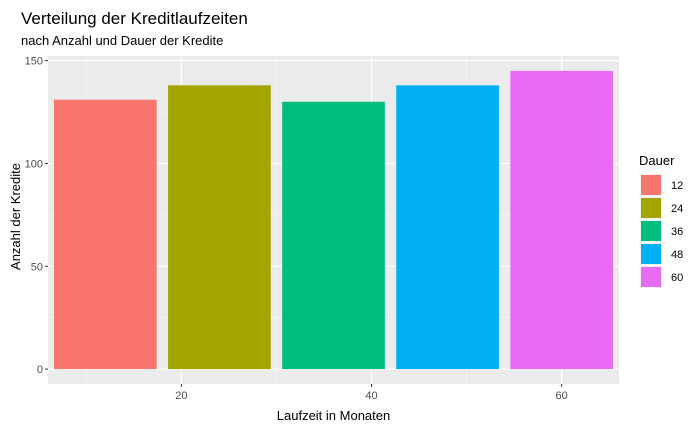 The image size is (700, 432). Describe the element at coordinates (677, 232) in the screenshot. I see `legend-label-36: 36` at that location.